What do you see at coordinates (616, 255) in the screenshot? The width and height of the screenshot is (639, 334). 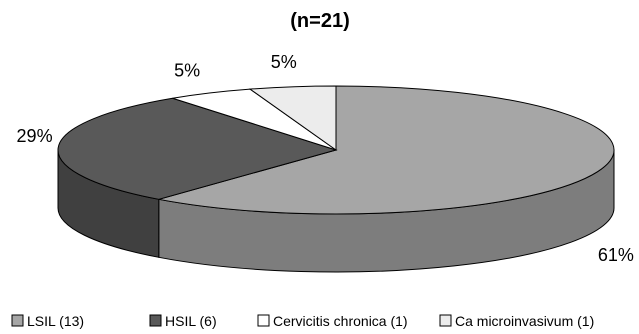 I see `data-label-lsil: 61%` at bounding box center [616, 255].